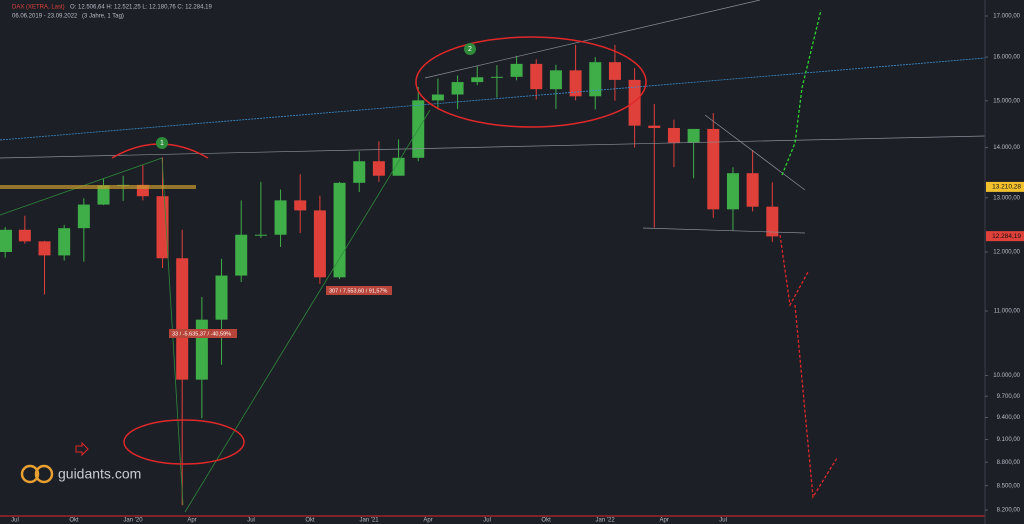  What do you see at coordinates (1006, 198) in the screenshot?
I see `y-tick-label: 13.000,00` at bounding box center [1006, 198].